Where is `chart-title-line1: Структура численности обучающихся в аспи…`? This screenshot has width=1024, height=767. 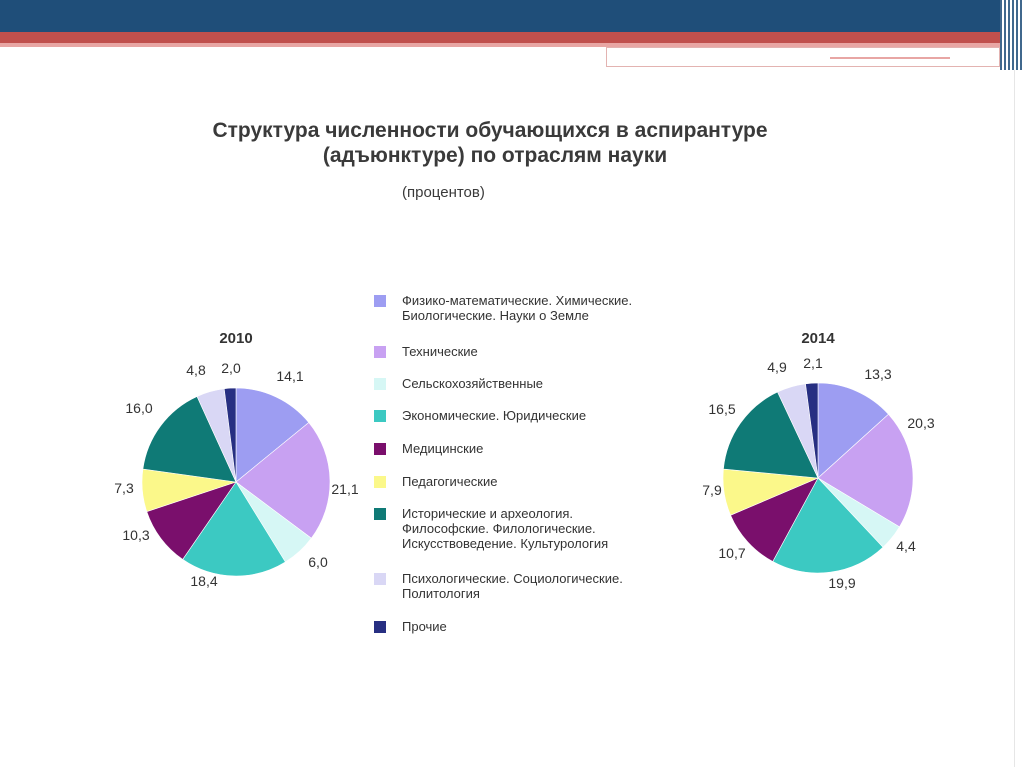
chart-title-line1: Структура численности обучающихся в аспи… is located at coordinates (490, 130).